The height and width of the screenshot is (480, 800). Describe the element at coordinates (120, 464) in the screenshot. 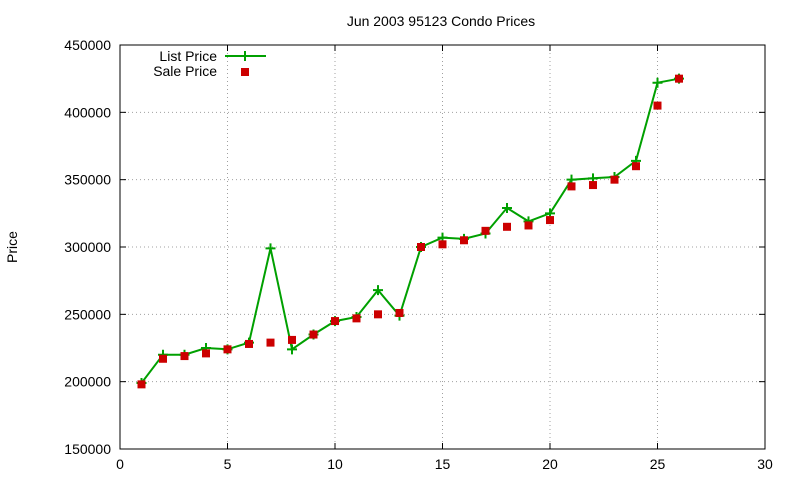

I see `x-tick-label: 0` at that location.